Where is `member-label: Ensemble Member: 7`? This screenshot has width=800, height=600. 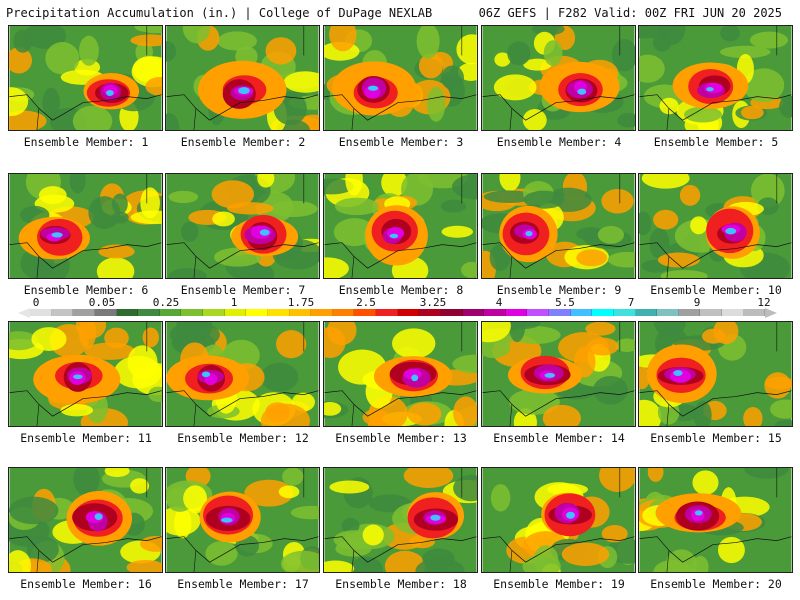
member-label: Ensemble Member: 7 is located at coordinates (243, 290).